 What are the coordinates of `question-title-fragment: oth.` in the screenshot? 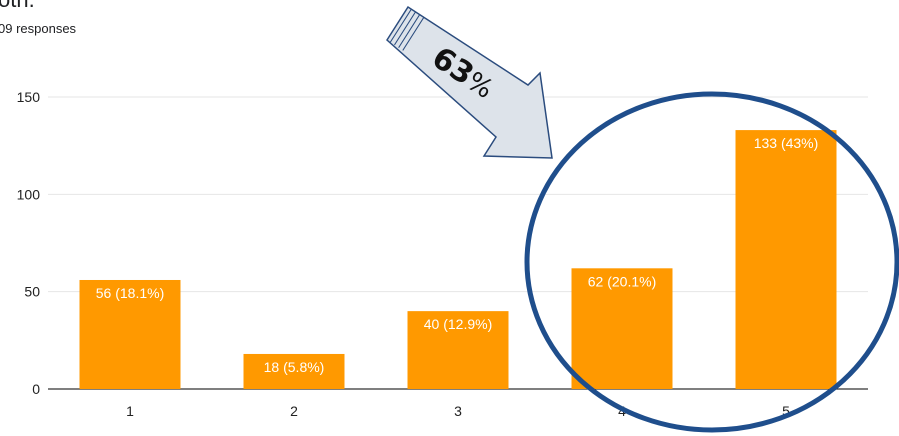 It's located at (17, 7).